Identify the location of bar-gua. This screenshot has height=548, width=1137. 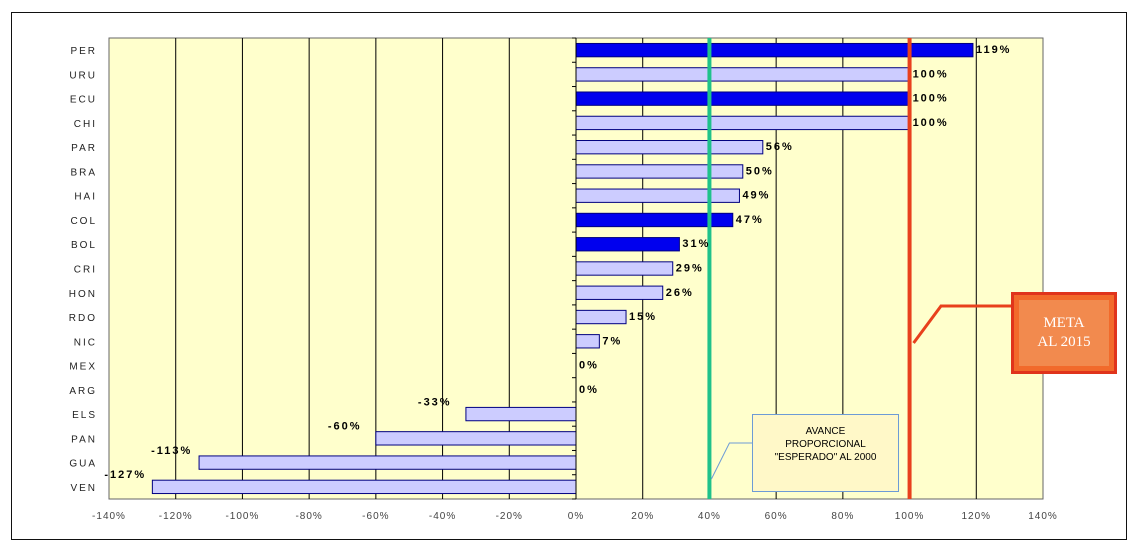
(387, 462).